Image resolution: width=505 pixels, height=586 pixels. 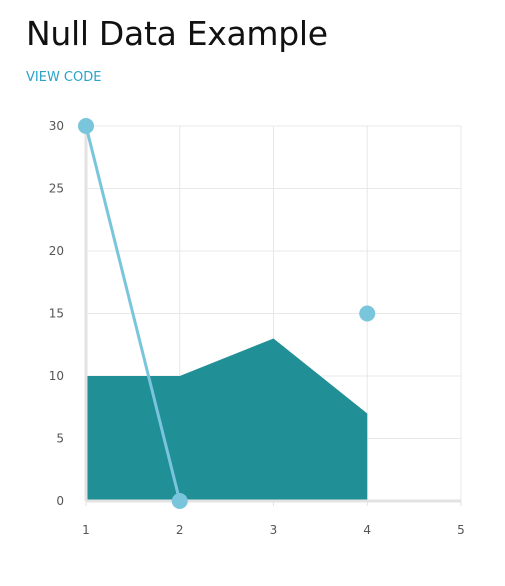 What do you see at coordinates (177, 33) in the screenshot?
I see `page-title: Null Data Example` at bounding box center [177, 33].